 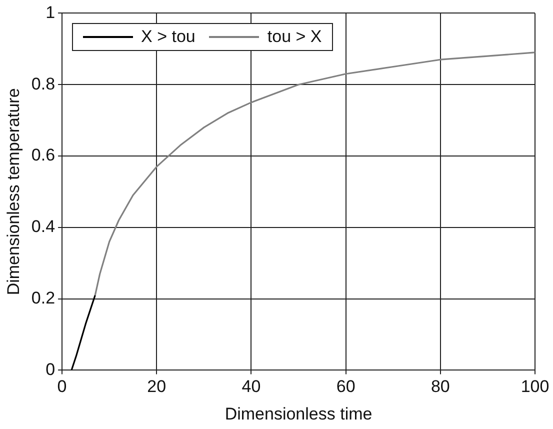 I want to click on y-axis-title: Dimensionless temperature, so click(x=13, y=192).